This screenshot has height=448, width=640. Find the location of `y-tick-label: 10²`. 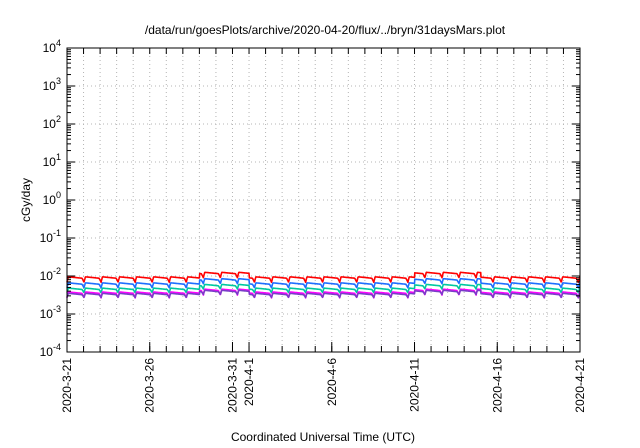

y-tick-label: 10² is located at coordinates (52, 122).